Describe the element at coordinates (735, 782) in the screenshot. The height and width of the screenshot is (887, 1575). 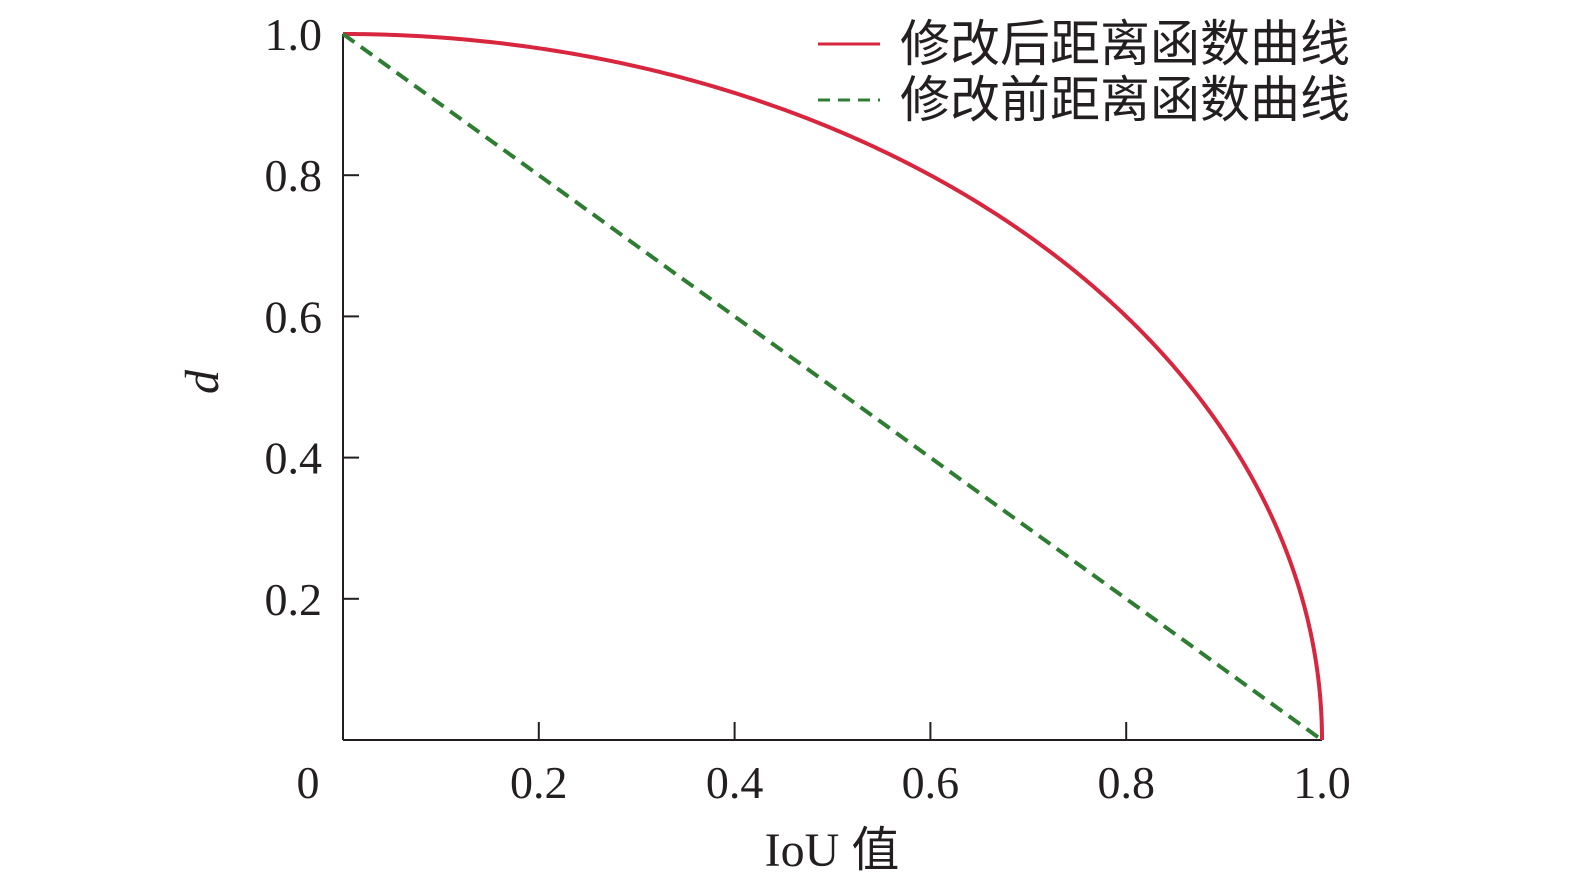
I see `x-tick-label: 0.4` at that location.